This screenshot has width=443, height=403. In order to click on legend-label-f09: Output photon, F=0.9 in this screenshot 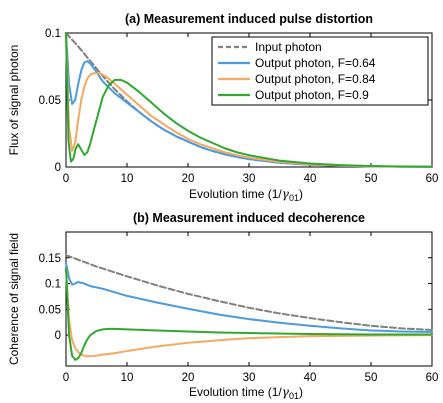, I will do `click(312, 95)`.